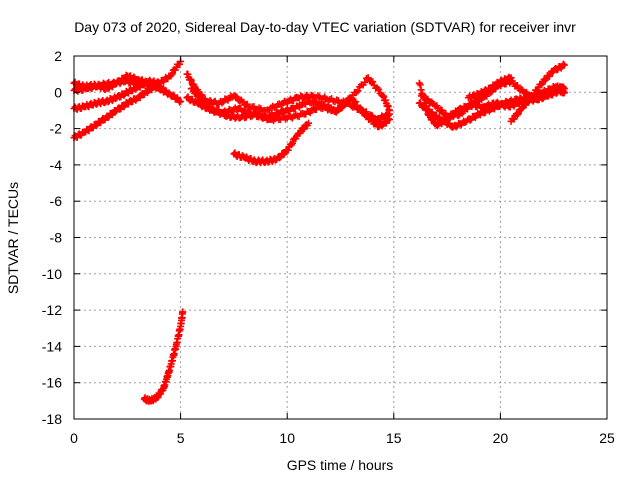  I want to click on y-tick-label: 0, so click(58, 92).